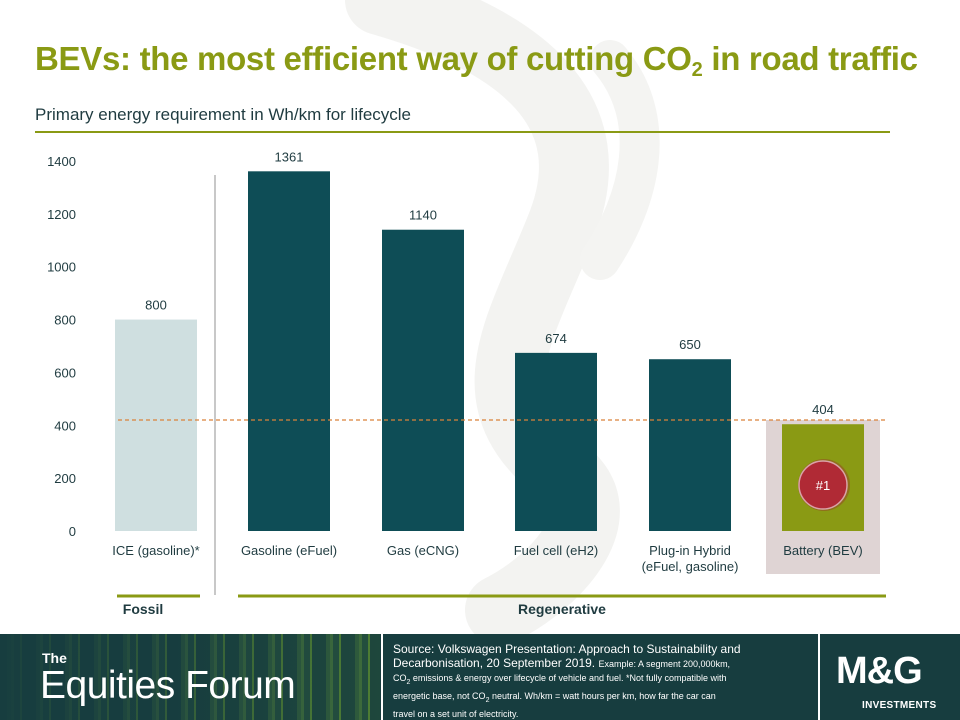 This screenshot has height=720, width=960. Describe the element at coordinates (423, 550) in the screenshot. I see `category-label: Gas (eCNG)` at that location.